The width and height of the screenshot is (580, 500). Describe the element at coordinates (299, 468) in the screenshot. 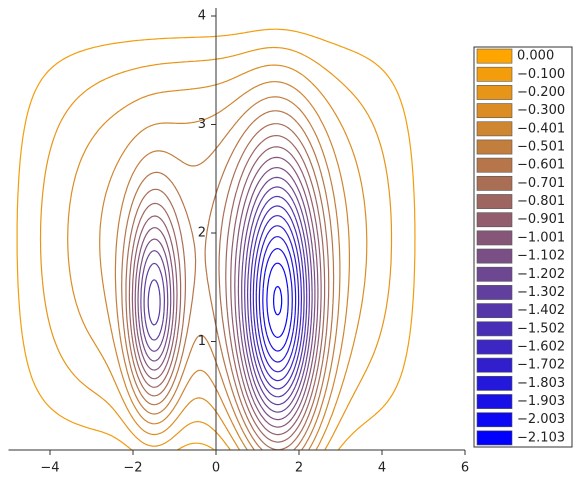

I see `x-tick-label: 2` at that location.